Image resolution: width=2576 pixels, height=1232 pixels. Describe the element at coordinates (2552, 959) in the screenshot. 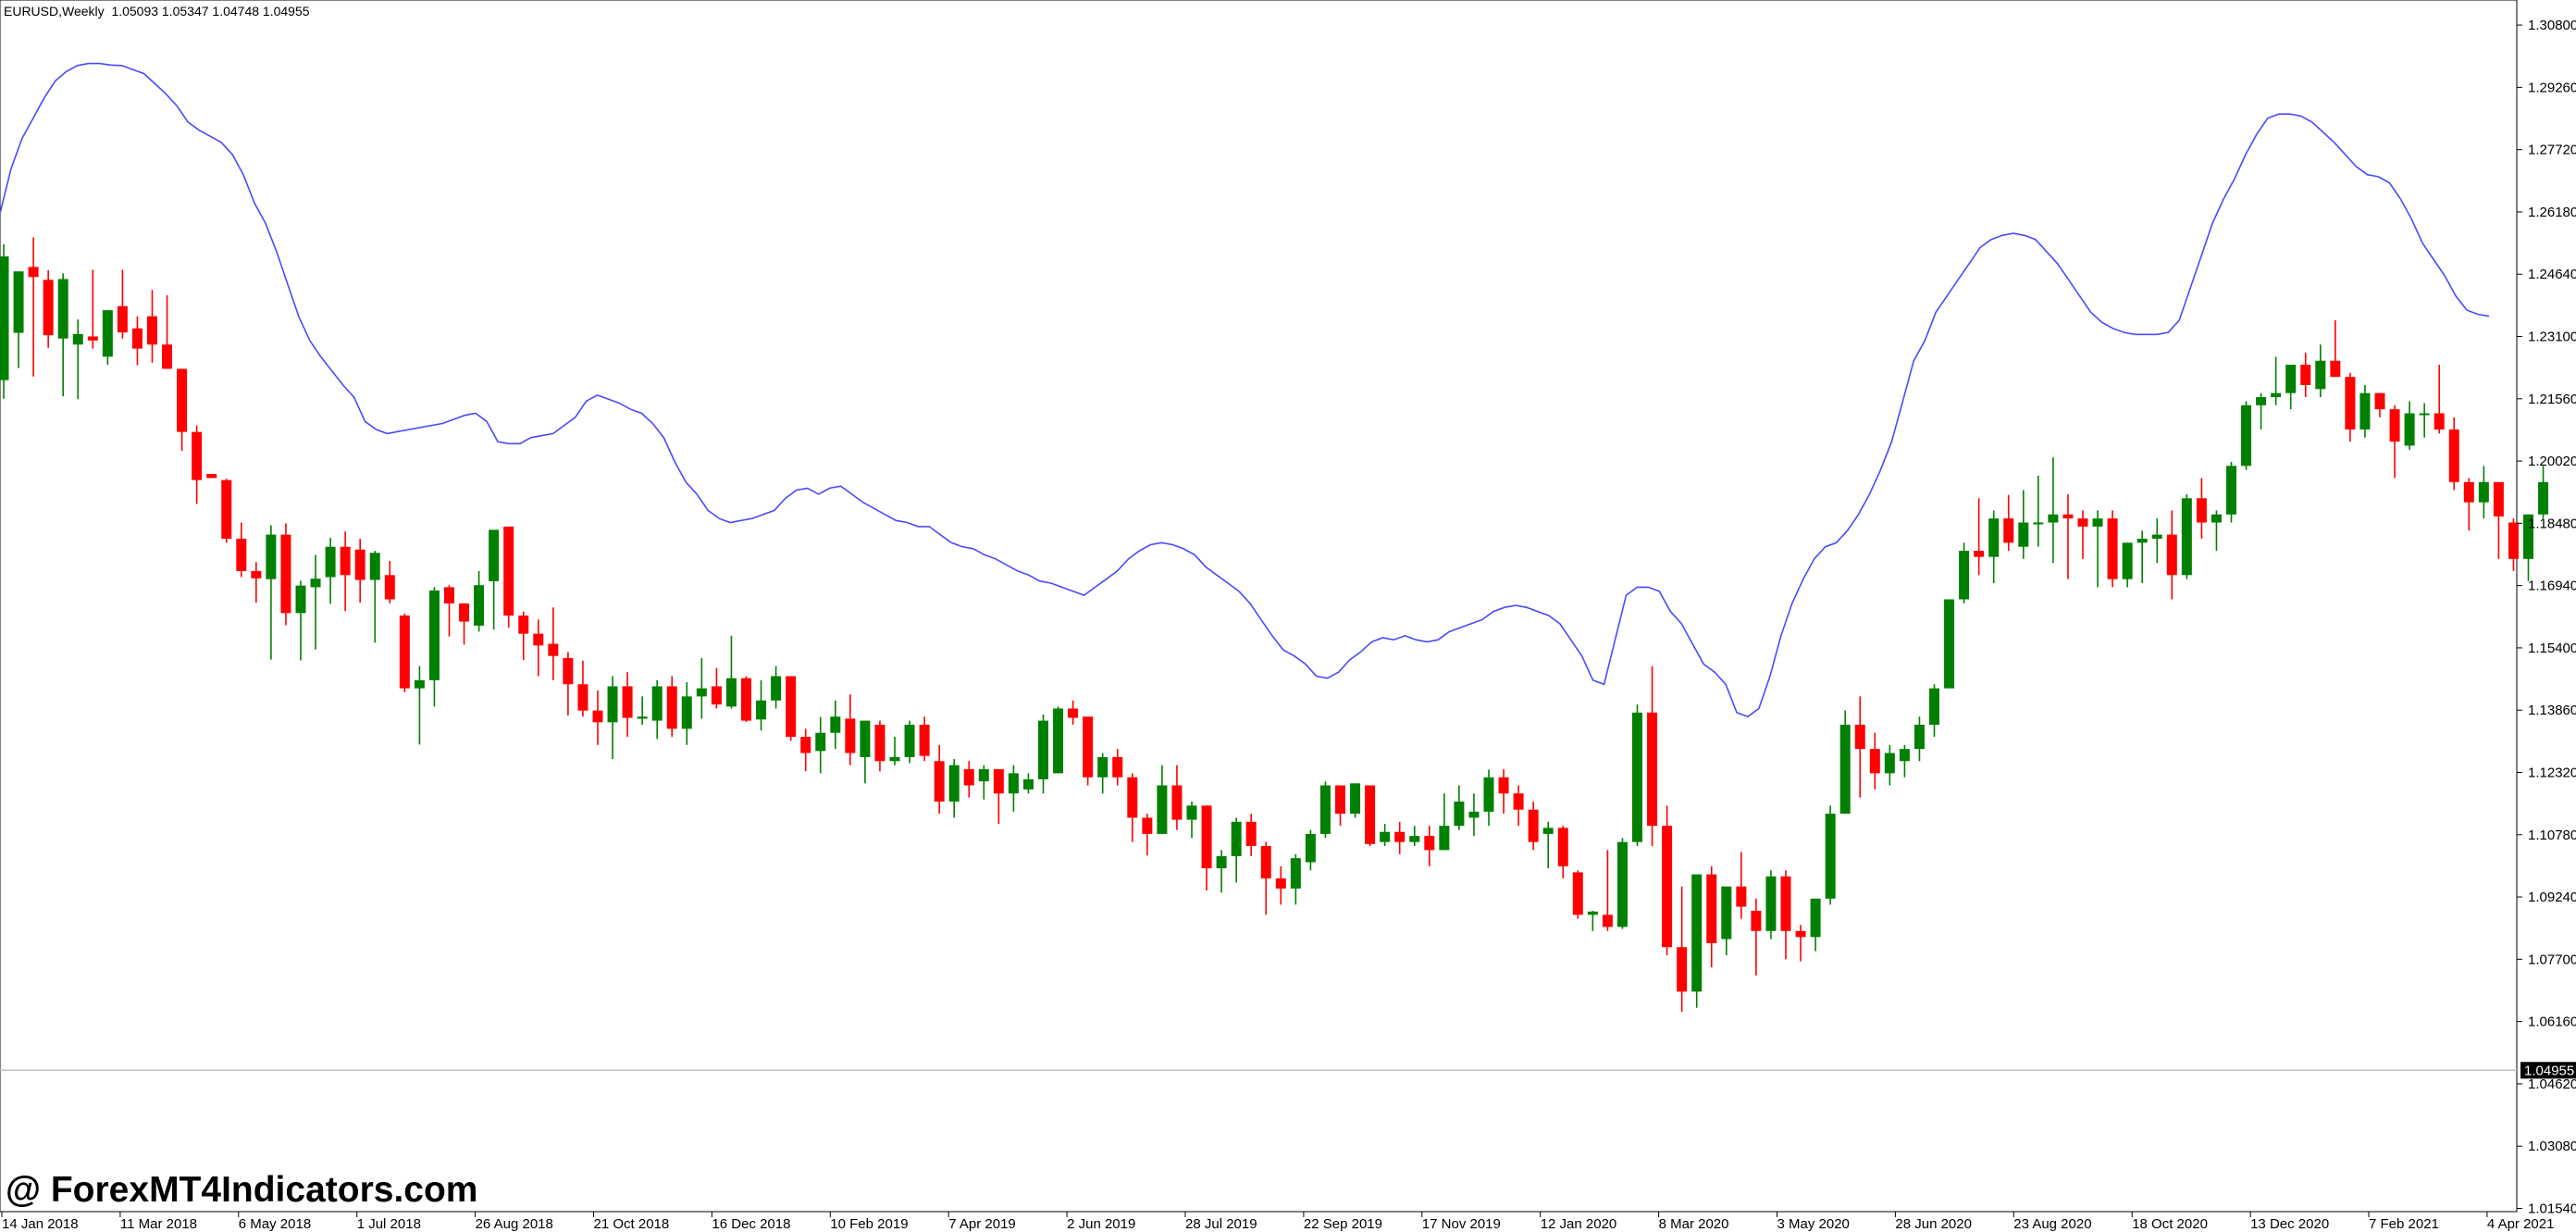

I see `price-tick-label: 1.07700` at that location.